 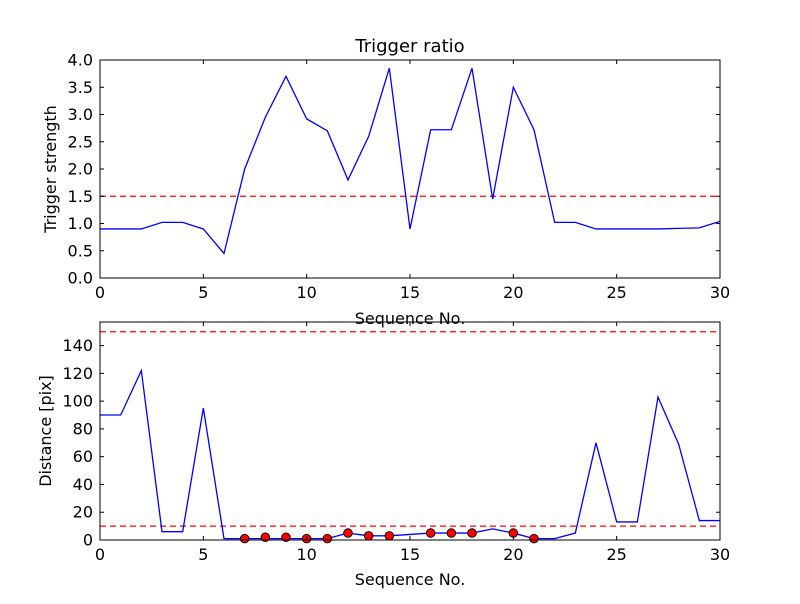 What do you see at coordinates (410, 318) in the screenshot?
I see `panel1-xlabel: Sequence No.` at bounding box center [410, 318].